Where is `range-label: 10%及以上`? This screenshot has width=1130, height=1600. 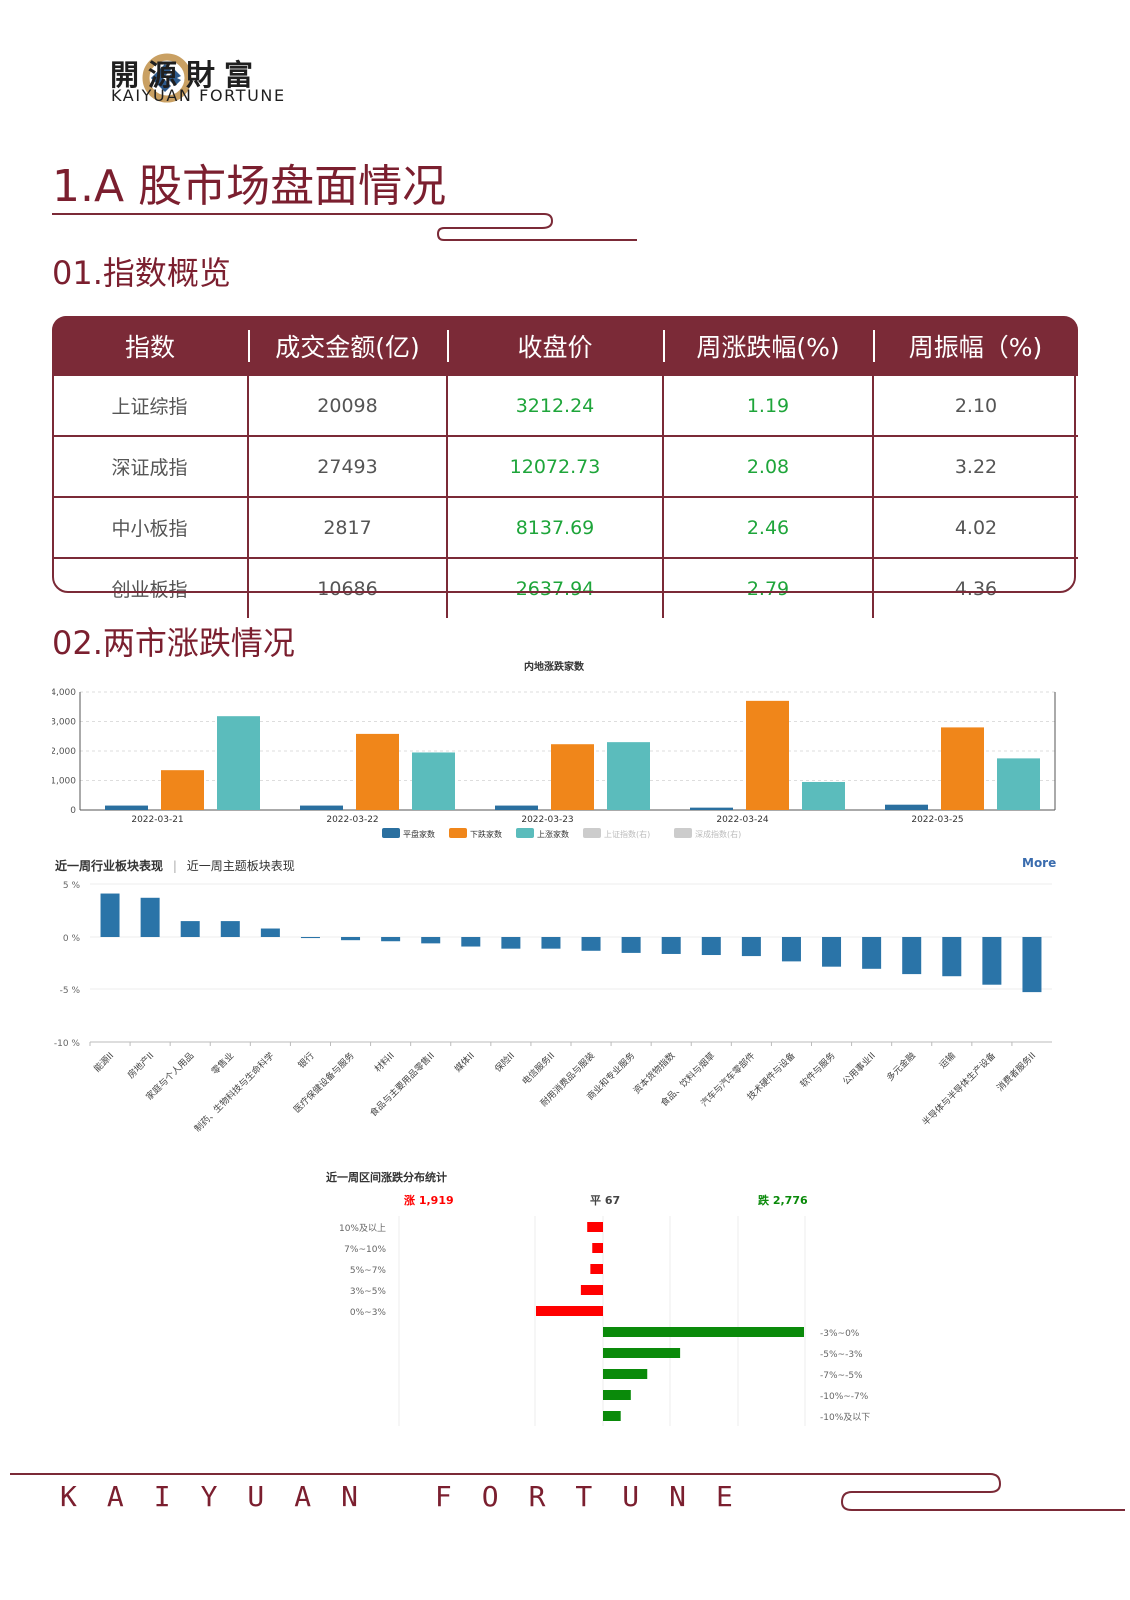 range-label: 10%及以上 is located at coordinates (362, 1228).